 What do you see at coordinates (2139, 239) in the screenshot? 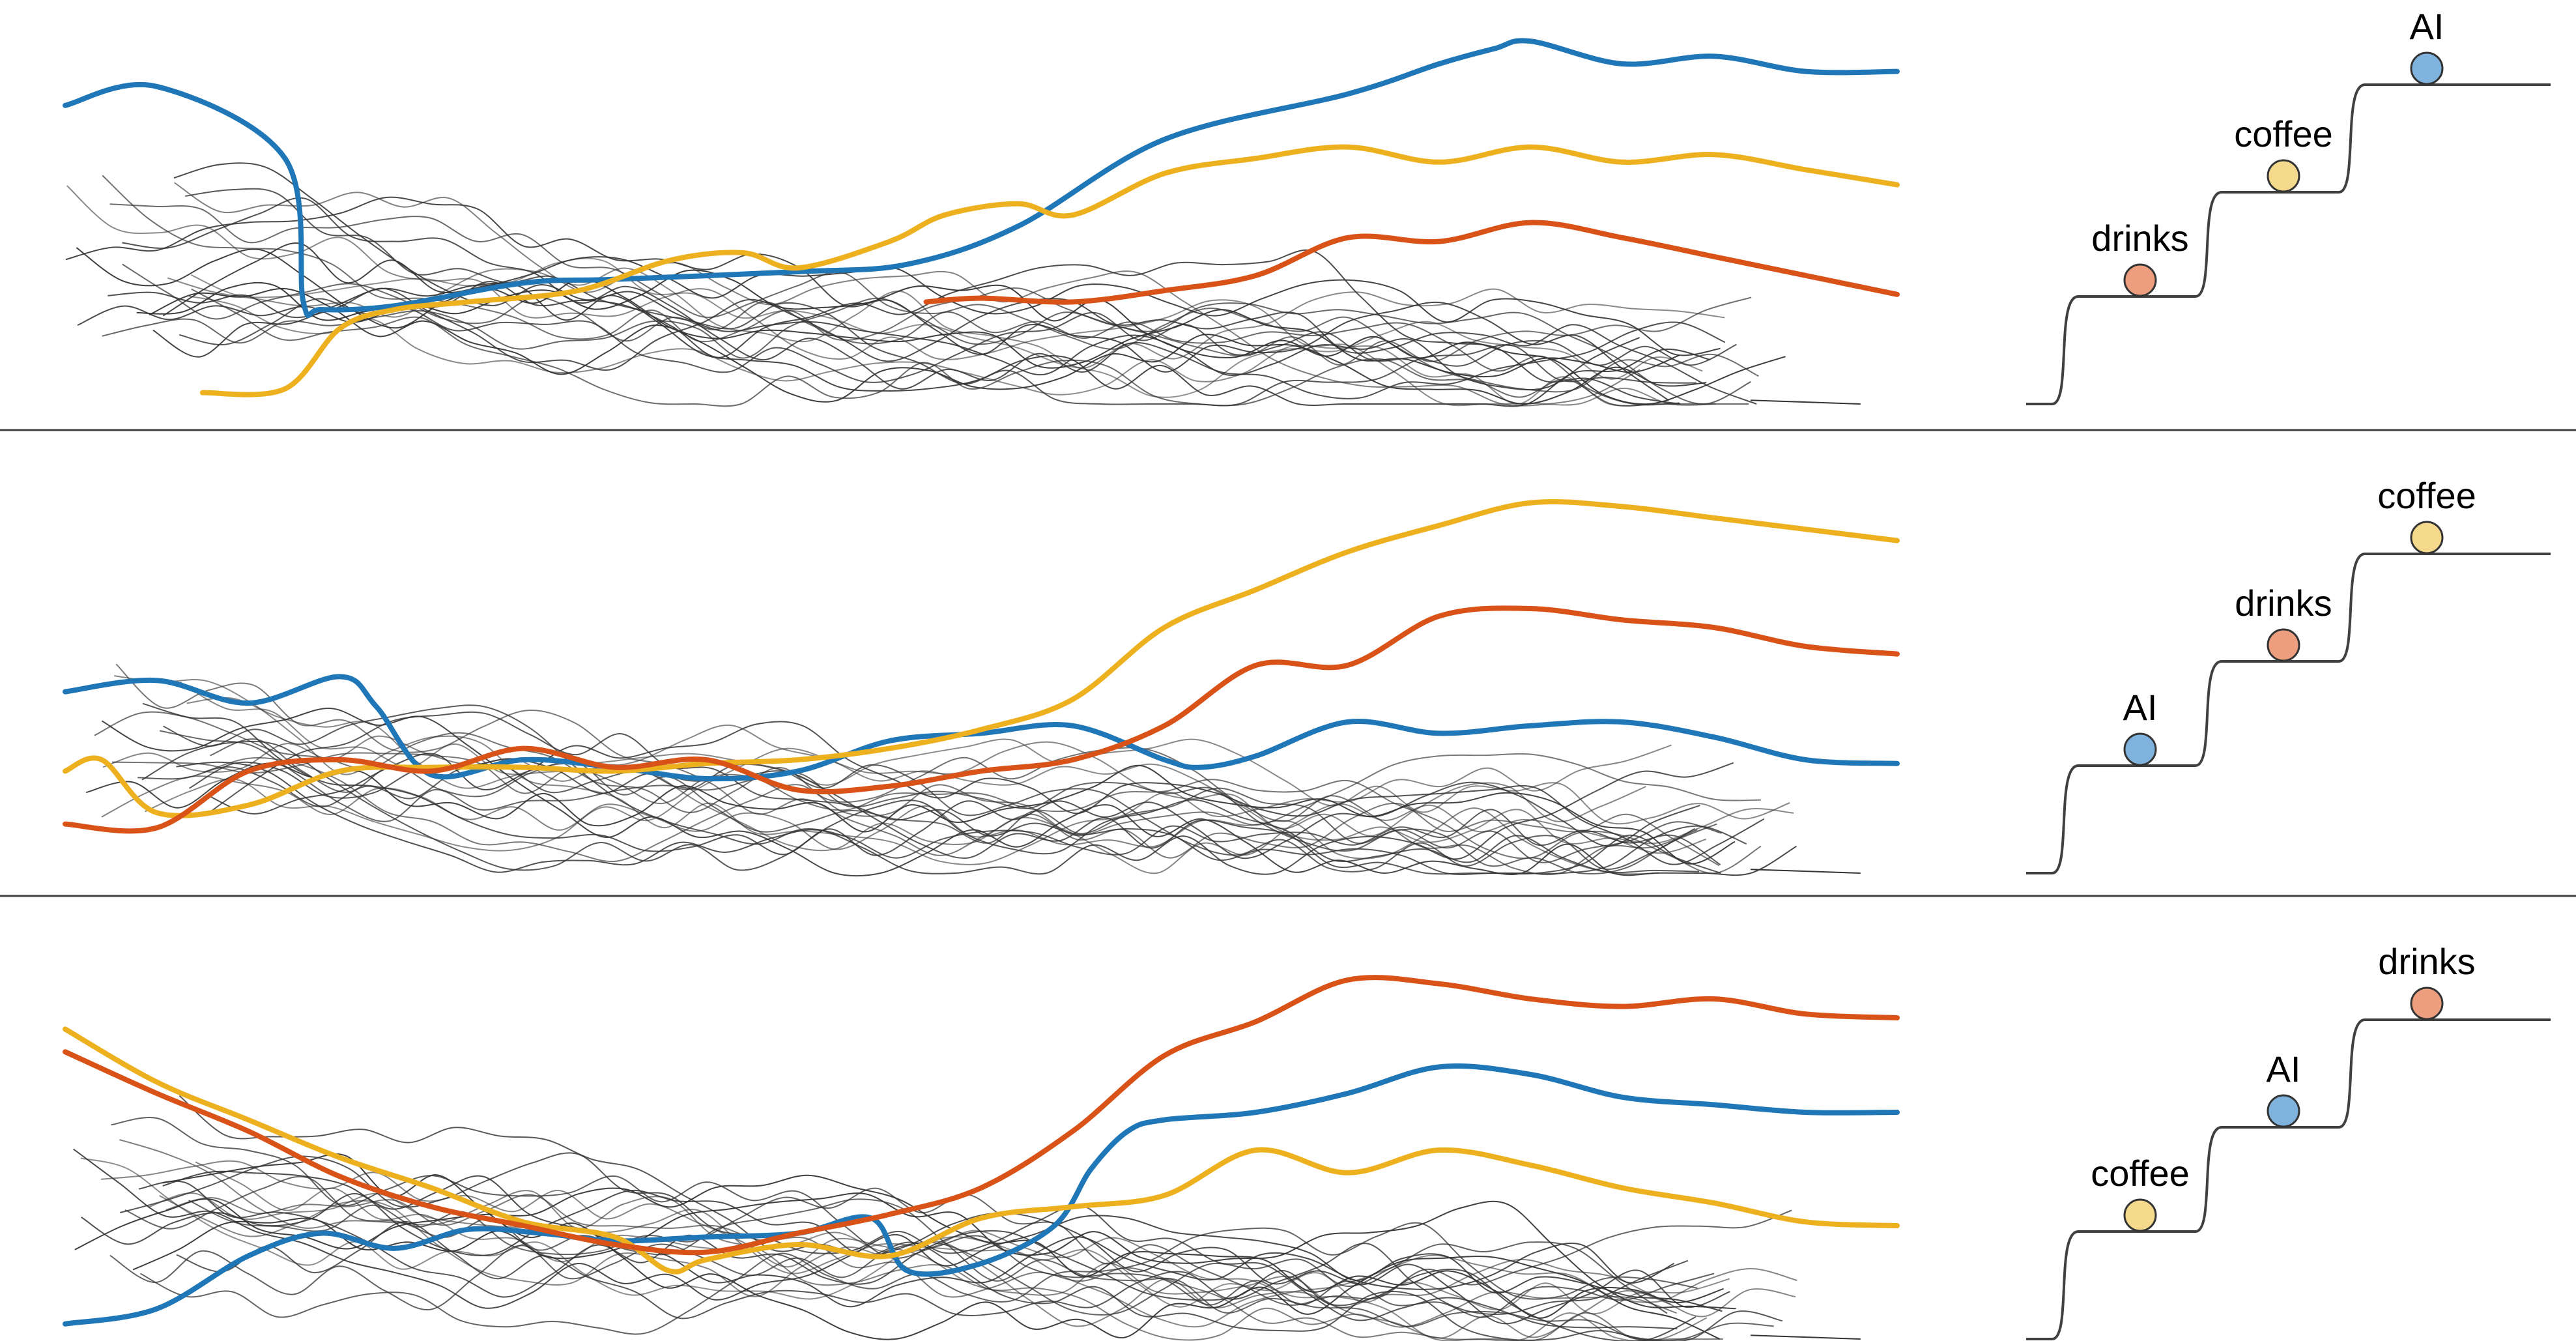
I see `panel-1-rank-label-drinks: drinks` at bounding box center [2139, 239].